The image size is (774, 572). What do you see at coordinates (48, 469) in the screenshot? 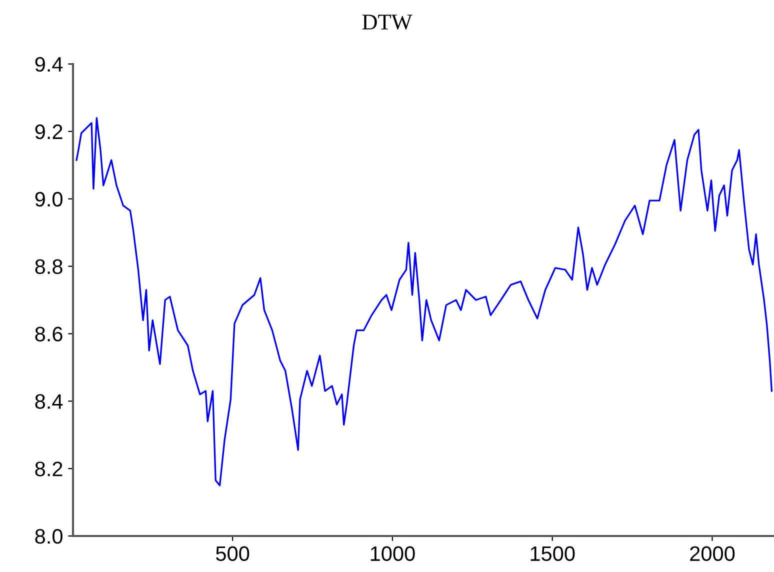
I see `y-tick-label: 8.2` at bounding box center [48, 469].